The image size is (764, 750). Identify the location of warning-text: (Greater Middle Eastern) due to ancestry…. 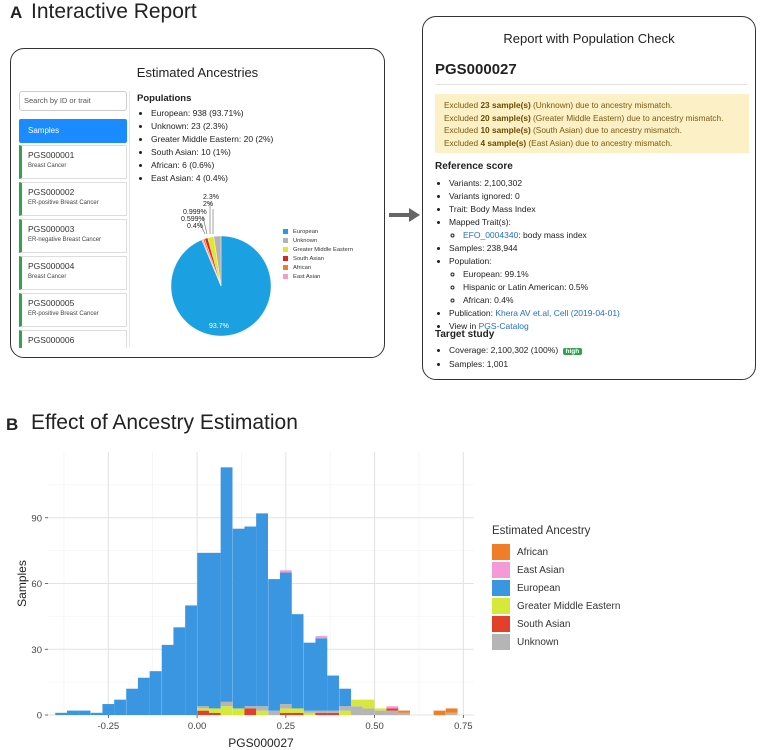
(627, 117).